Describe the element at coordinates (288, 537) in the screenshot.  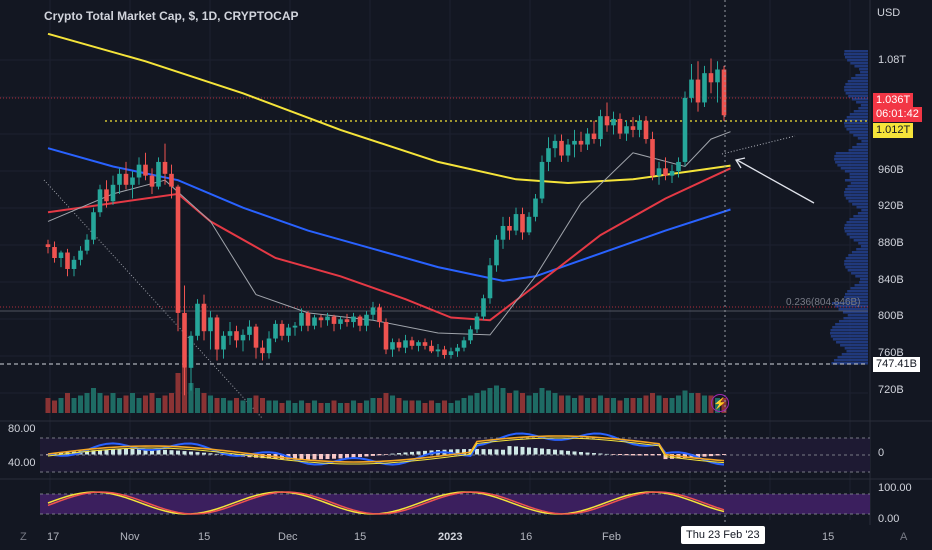
I see `time-tick: Dec` at that location.